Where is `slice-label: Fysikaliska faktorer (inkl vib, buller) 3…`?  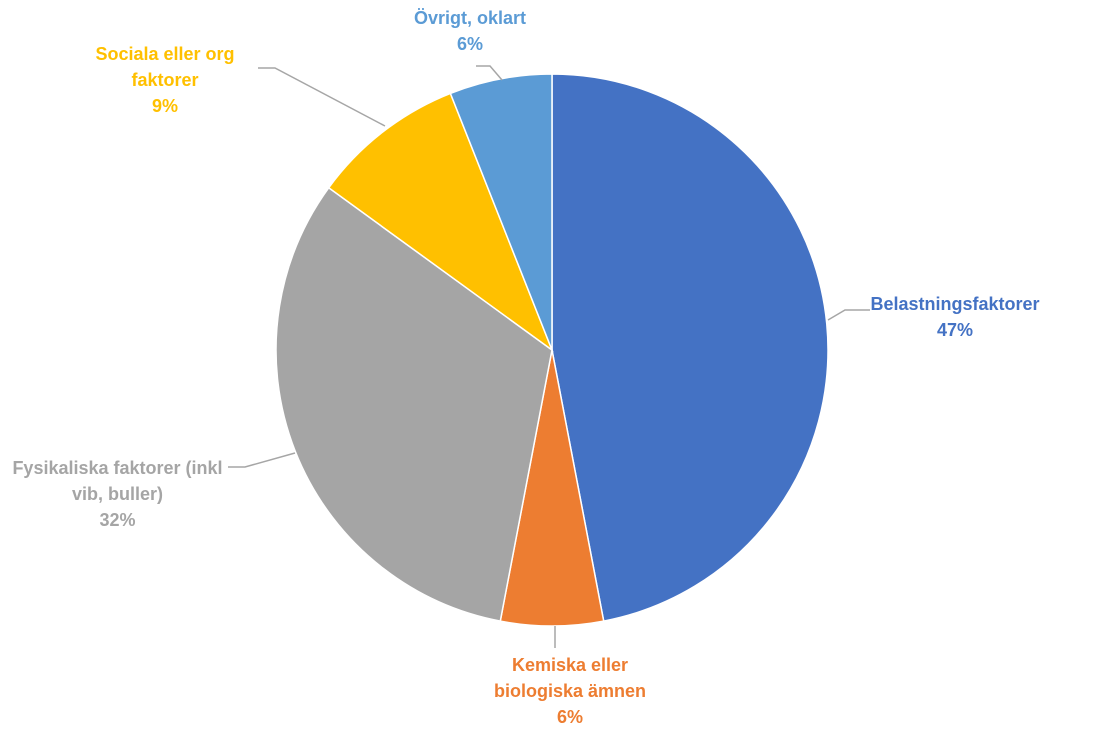
slice-label: Fysikaliska faktorer (inkl vib, buller) 3… is located at coordinates (117, 494).